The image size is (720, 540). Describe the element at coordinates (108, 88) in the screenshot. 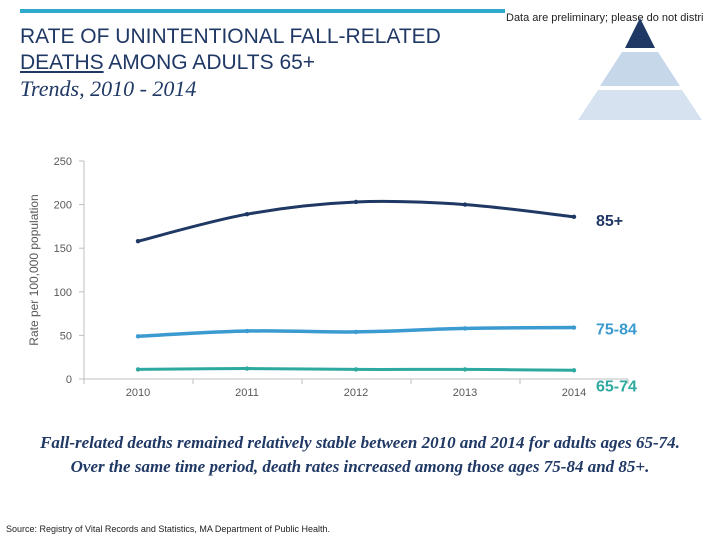

I see `page-subtitle: Trends, 2010 - 2014` at that location.